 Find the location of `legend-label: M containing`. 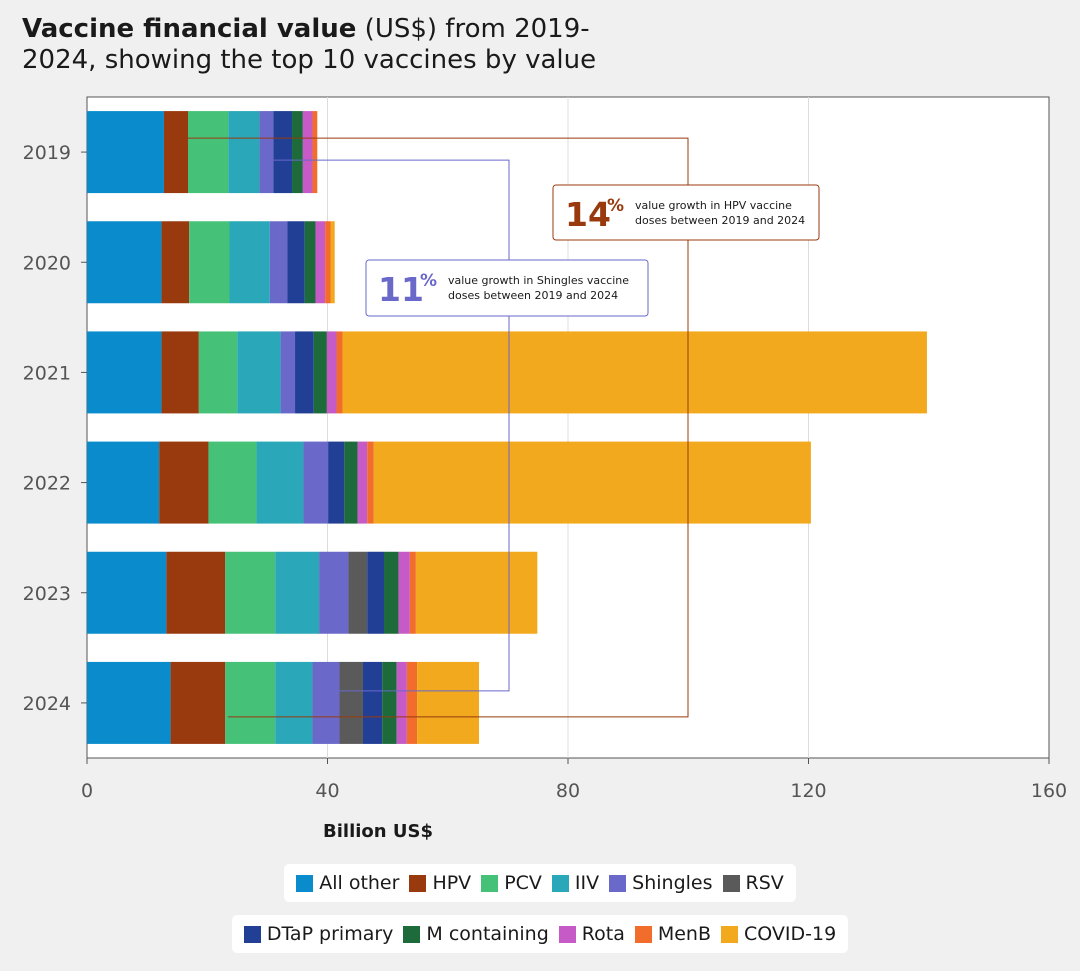

legend-label: M containing is located at coordinates (487, 934).